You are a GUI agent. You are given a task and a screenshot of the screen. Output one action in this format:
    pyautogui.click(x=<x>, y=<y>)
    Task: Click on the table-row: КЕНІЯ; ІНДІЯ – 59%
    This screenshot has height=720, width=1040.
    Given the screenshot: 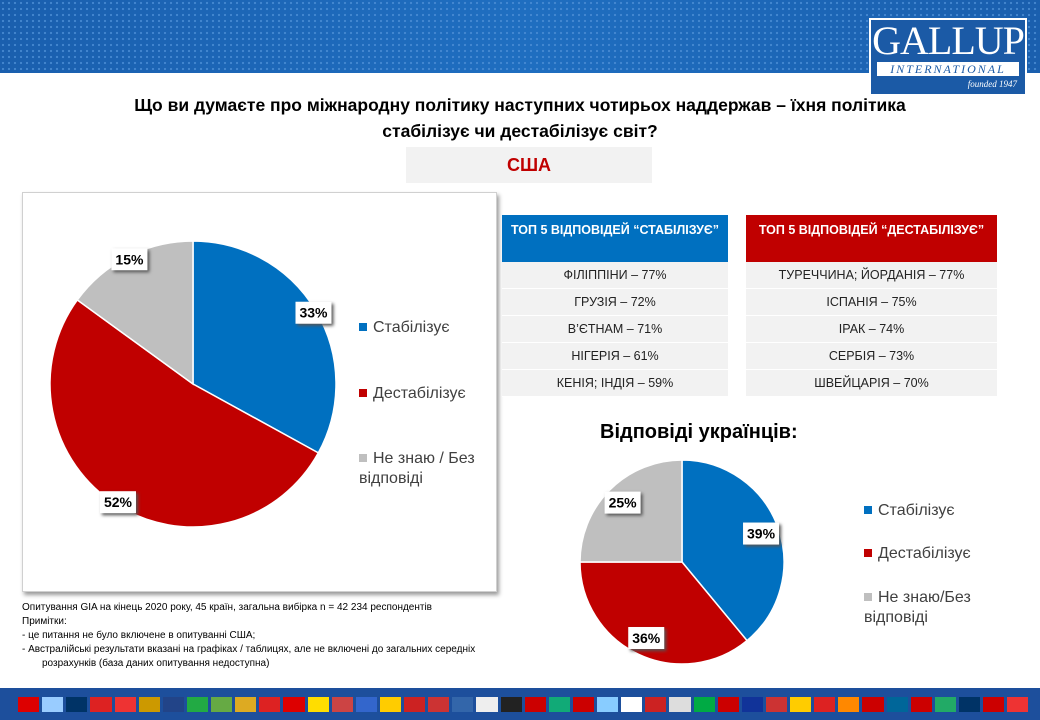 What is the action you would take?
    pyautogui.click(x=615, y=383)
    